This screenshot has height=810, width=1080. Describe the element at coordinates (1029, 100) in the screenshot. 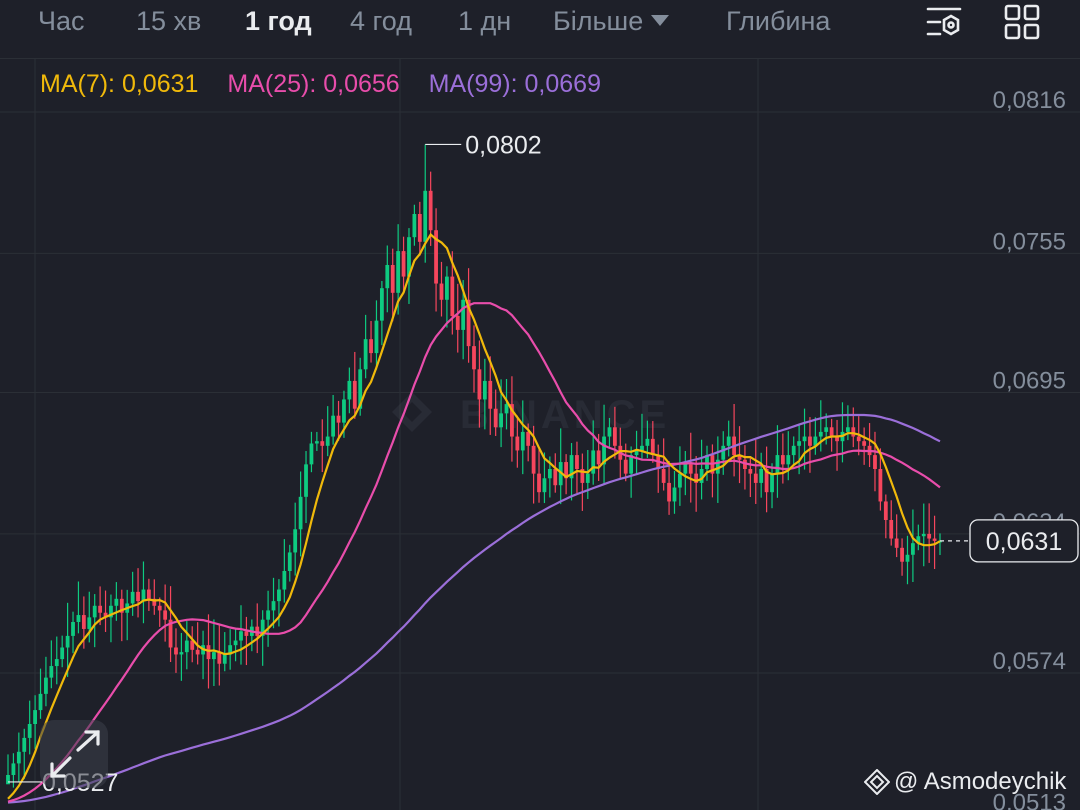

I see `y-tick-label: 0,0816` at that location.